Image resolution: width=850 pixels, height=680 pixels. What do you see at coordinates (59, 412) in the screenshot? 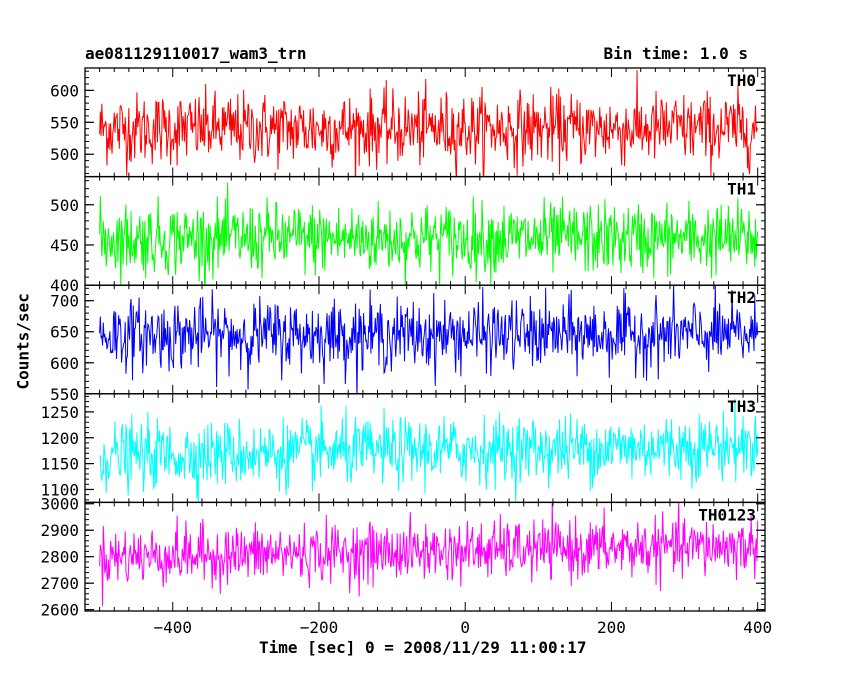
I see `y-tick-label-th3: 1250` at bounding box center [59, 412].